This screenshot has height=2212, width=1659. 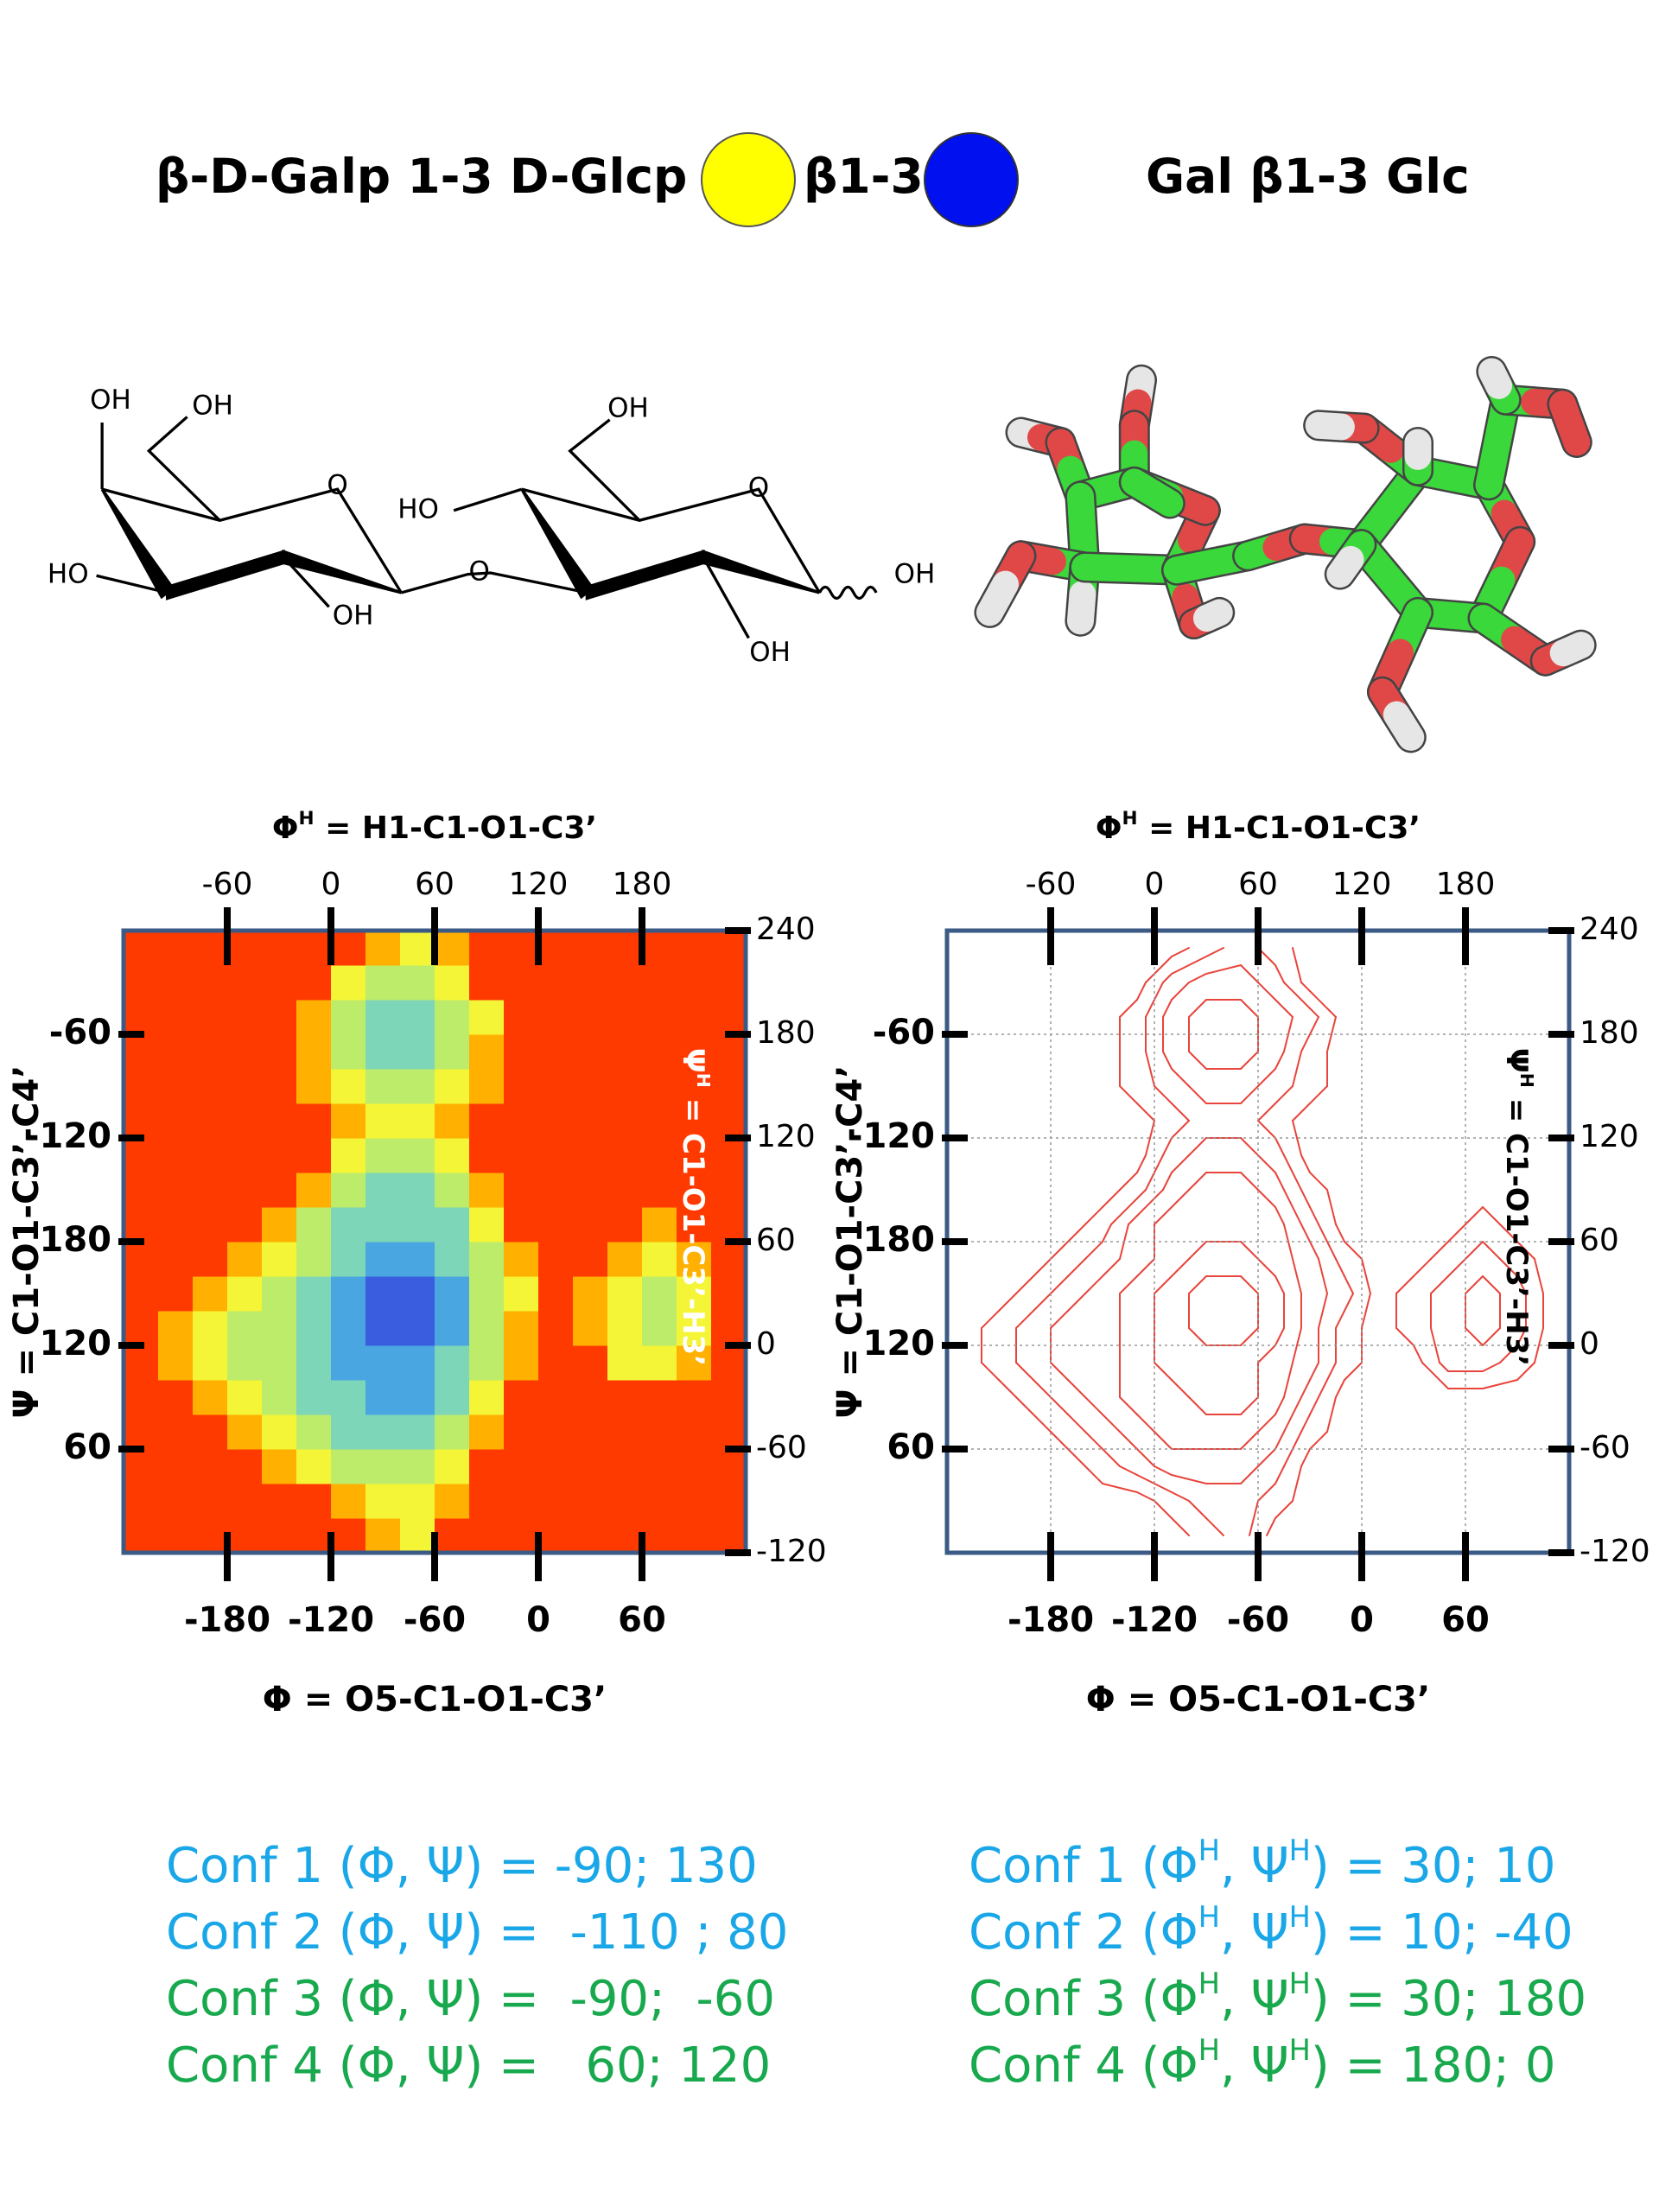 I want to click on x-tick-label: 60, so click(x=642, y=1620).